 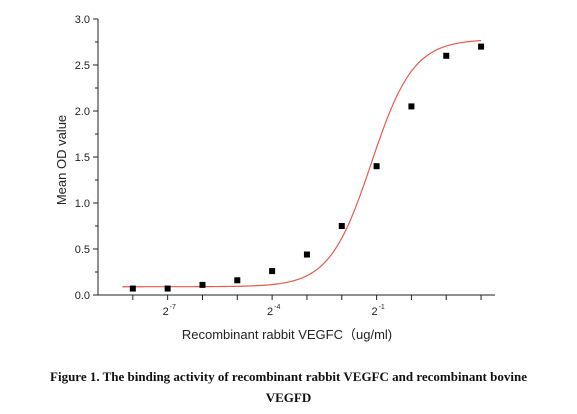 I want to click on figure-caption-line-2: VEGFD, so click(x=288, y=397).